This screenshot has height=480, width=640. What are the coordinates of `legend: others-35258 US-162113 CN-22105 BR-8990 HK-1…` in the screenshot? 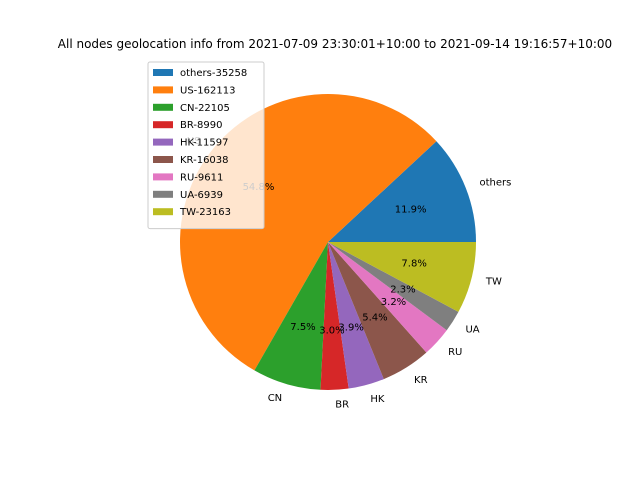 It's located at (206, 145).